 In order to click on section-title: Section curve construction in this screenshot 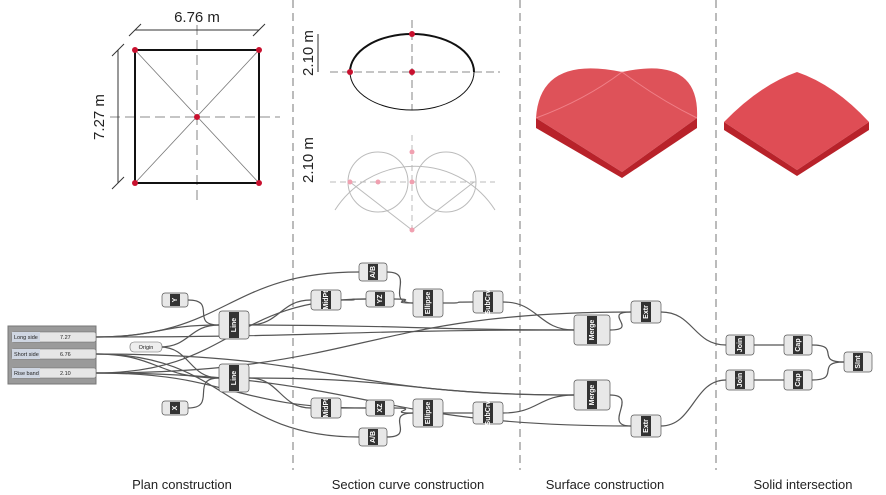, I will do `click(408, 484)`.